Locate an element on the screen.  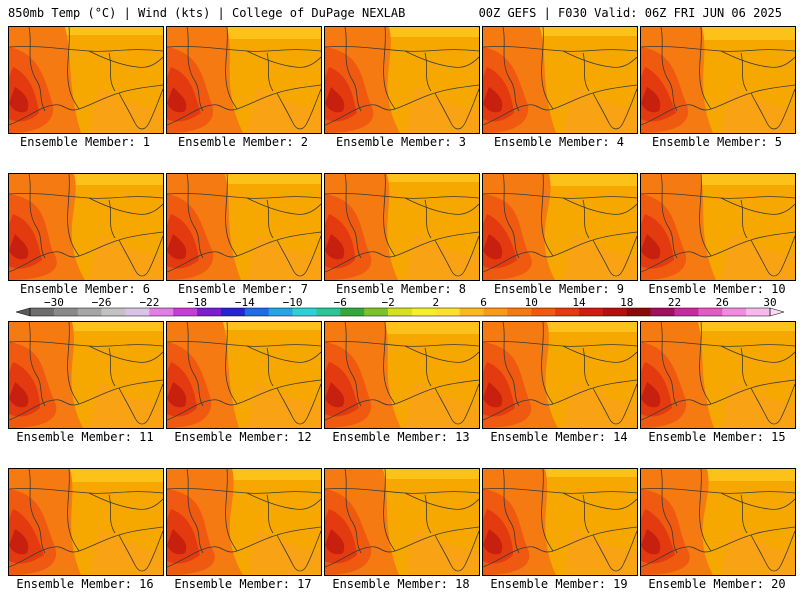
ensemble-member-label: Ensemble Member: 17 is located at coordinates (243, 584).